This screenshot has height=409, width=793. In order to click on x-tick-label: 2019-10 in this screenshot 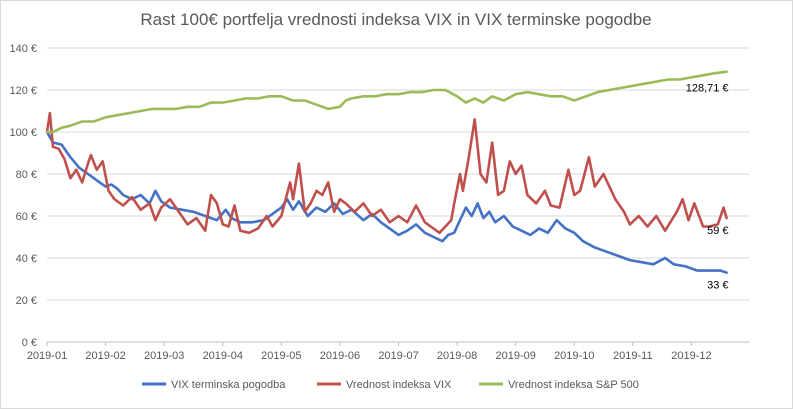, I will do `click(574, 356)`.